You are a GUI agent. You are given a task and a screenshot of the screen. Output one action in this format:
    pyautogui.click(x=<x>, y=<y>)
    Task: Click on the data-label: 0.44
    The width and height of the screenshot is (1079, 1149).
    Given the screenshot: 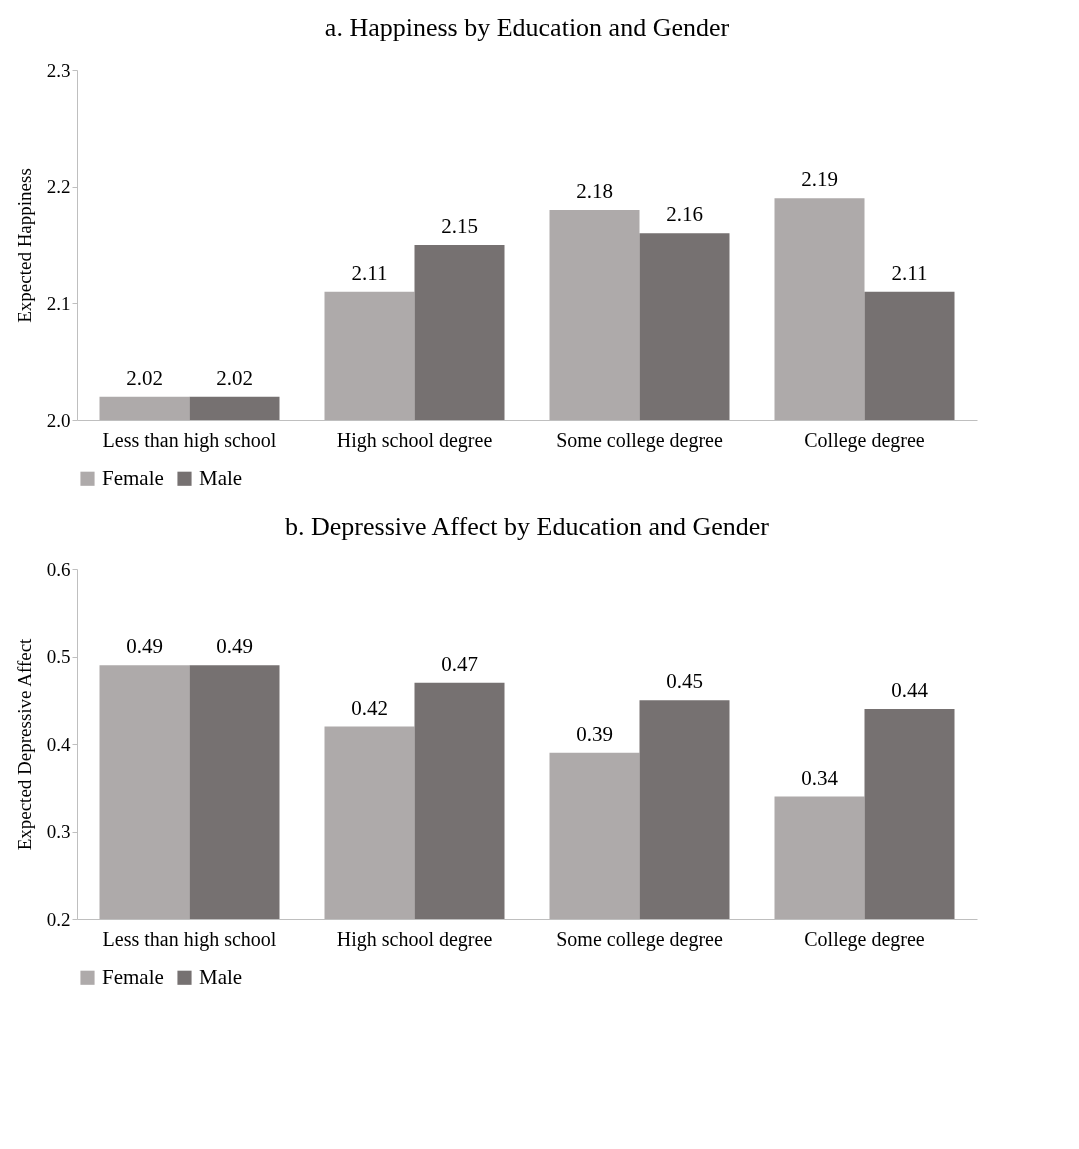 What is the action you would take?
    pyautogui.click(x=910, y=690)
    